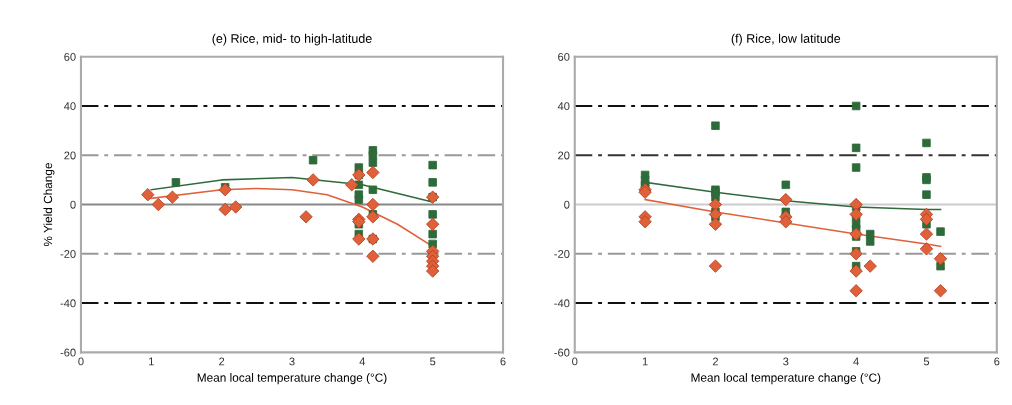  Describe the element at coordinates (49, 205) in the screenshot. I see `y-axis-title: % Yield Change` at that location.